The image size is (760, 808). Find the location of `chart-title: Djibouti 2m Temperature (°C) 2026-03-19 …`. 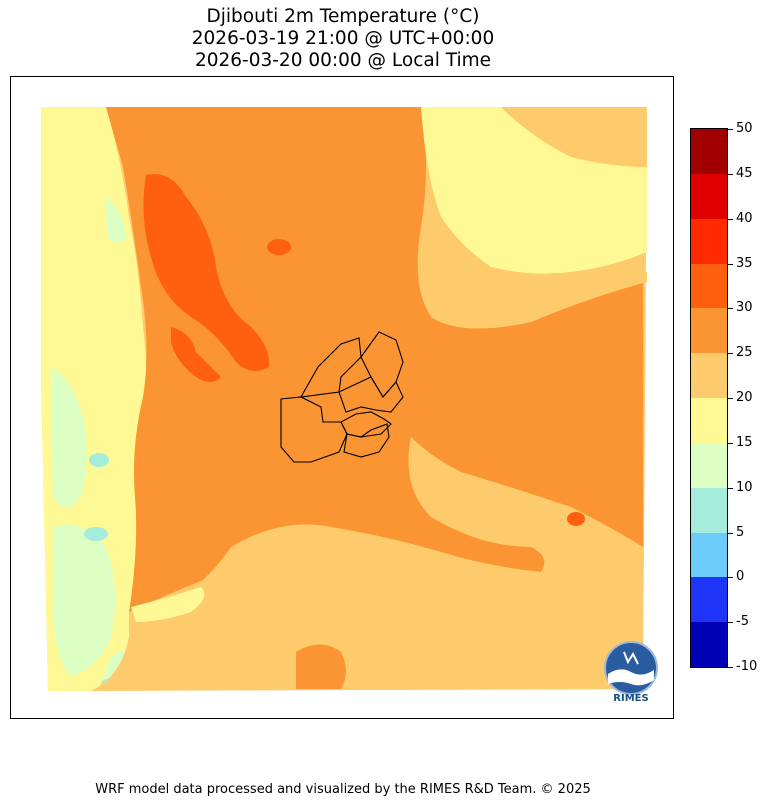

chart-title: Djibouti 2m Temperature (°C) 2026-03-19 … is located at coordinates (343, 39).